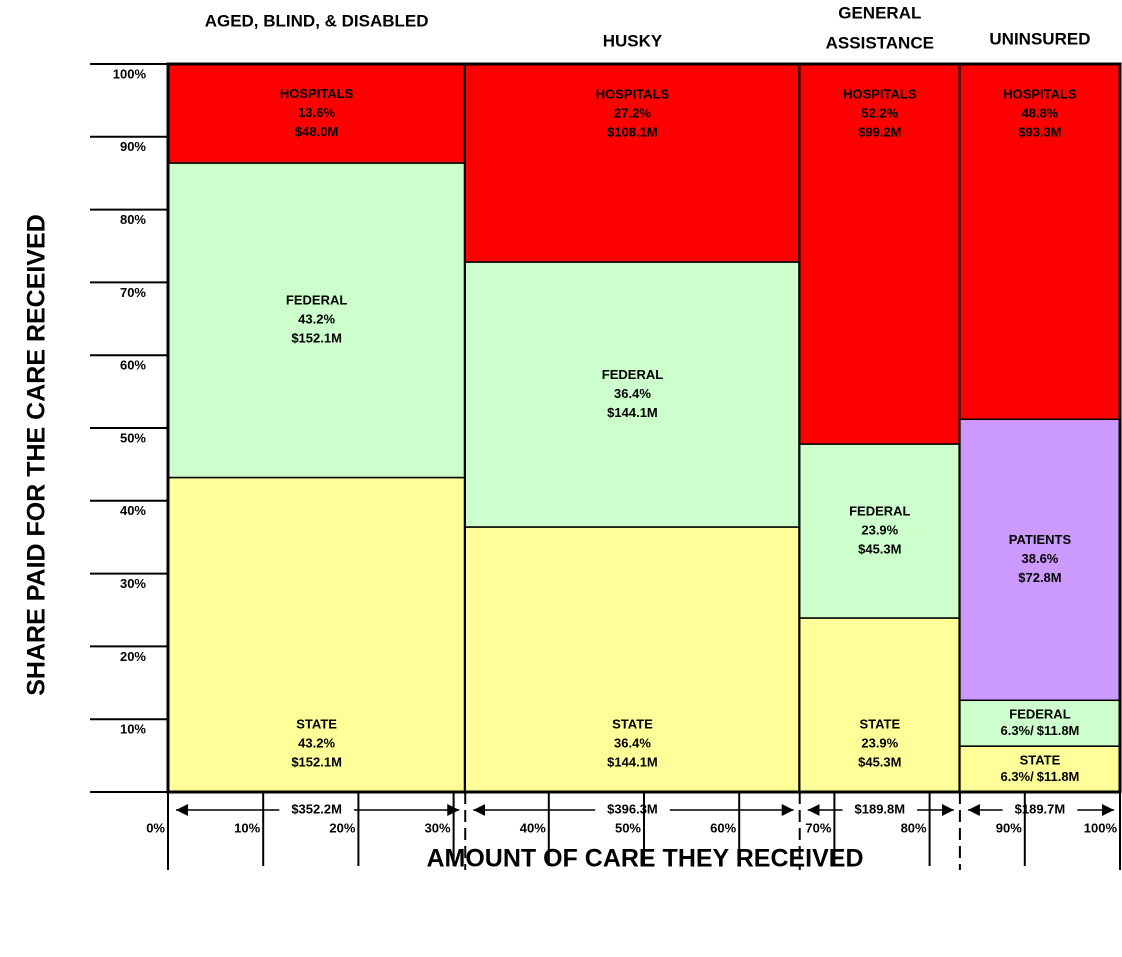 The image size is (1122, 957). I want to click on x-tick-label: 60%, so click(723, 827).